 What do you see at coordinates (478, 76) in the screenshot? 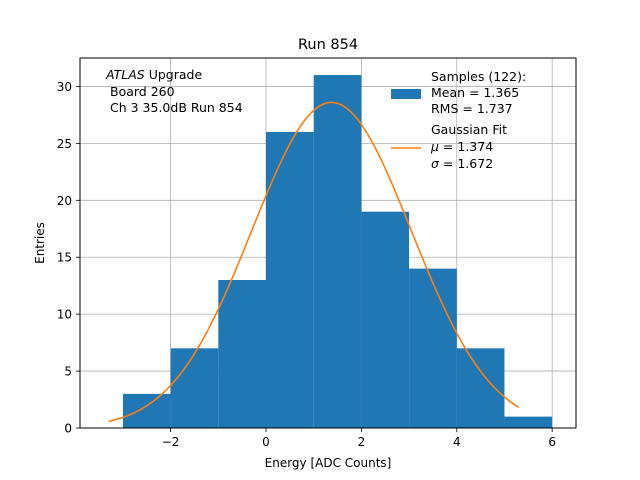
I see `legend-samples-title: Samples (122):` at bounding box center [478, 76].